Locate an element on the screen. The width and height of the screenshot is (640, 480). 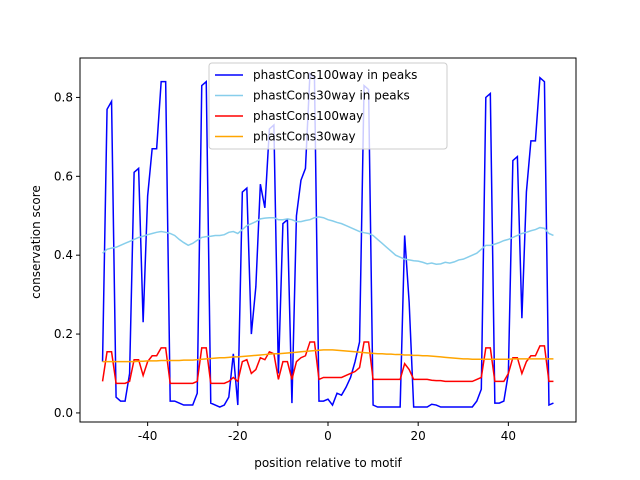
legend-label: phastCons30way in peaks is located at coordinates (331, 96).